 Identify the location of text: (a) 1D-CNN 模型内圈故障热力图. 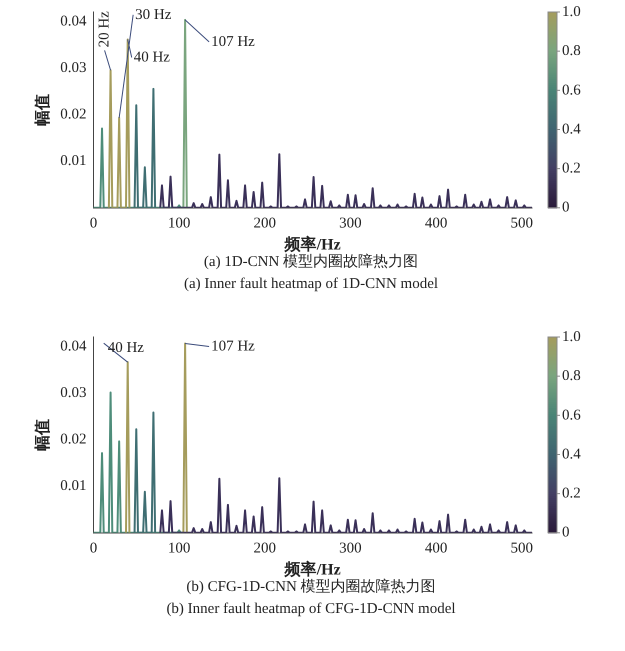
(311, 261).